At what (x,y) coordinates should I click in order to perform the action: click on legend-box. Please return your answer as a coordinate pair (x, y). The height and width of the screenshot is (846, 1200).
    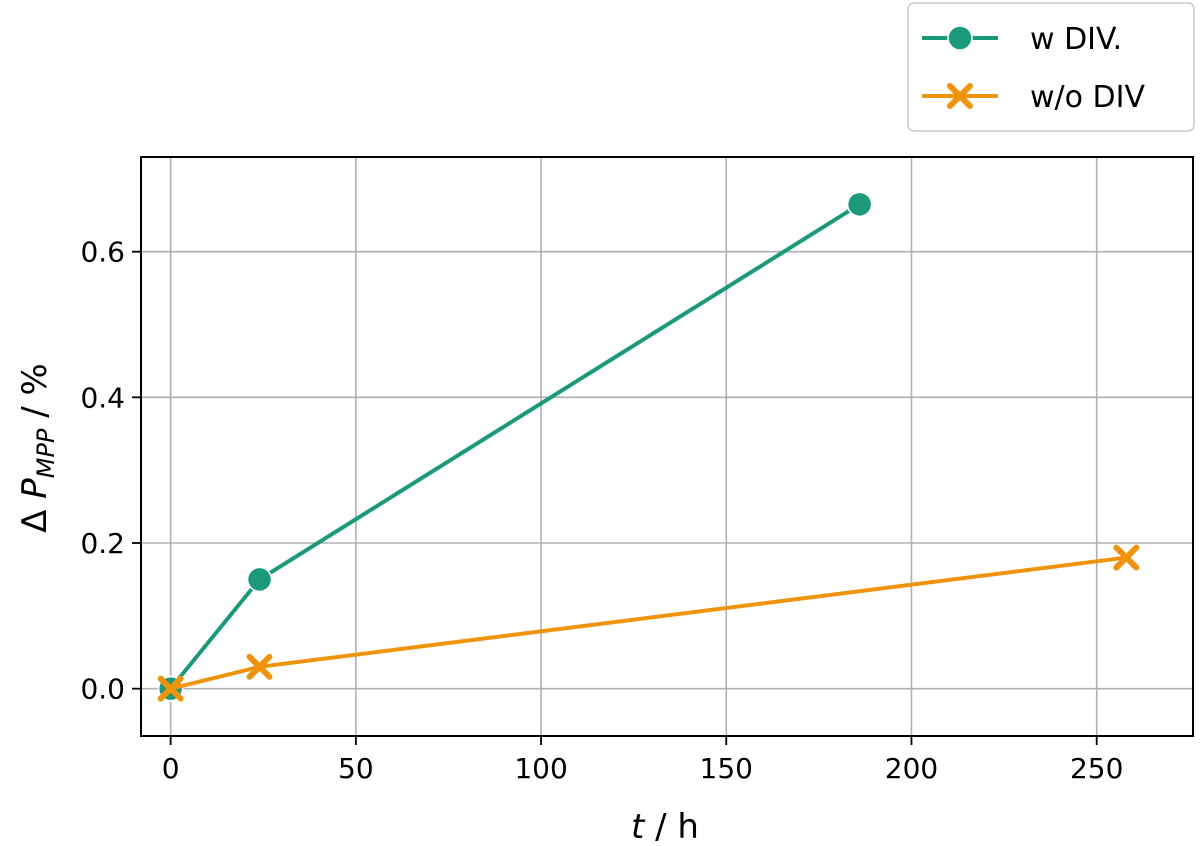
    Looking at the image, I should click on (1051, 67).